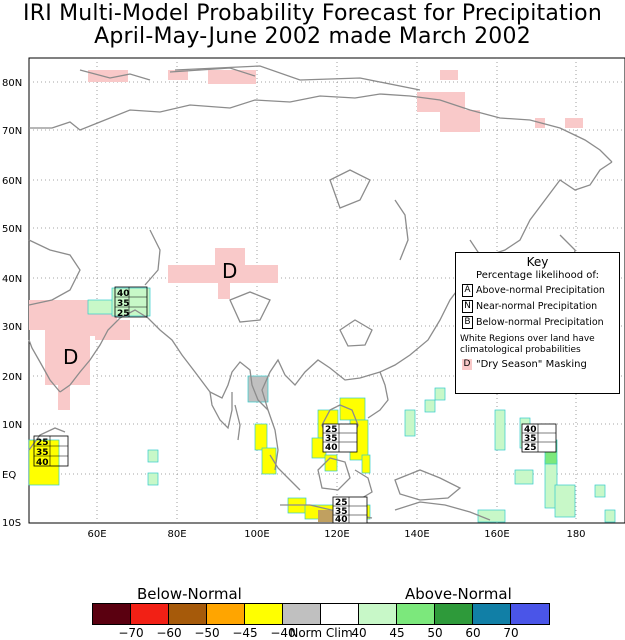 This screenshot has height=640, width=625. What do you see at coordinates (511, 633) in the screenshot?
I see `legend-tick-label: 70` at bounding box center [511, 633].